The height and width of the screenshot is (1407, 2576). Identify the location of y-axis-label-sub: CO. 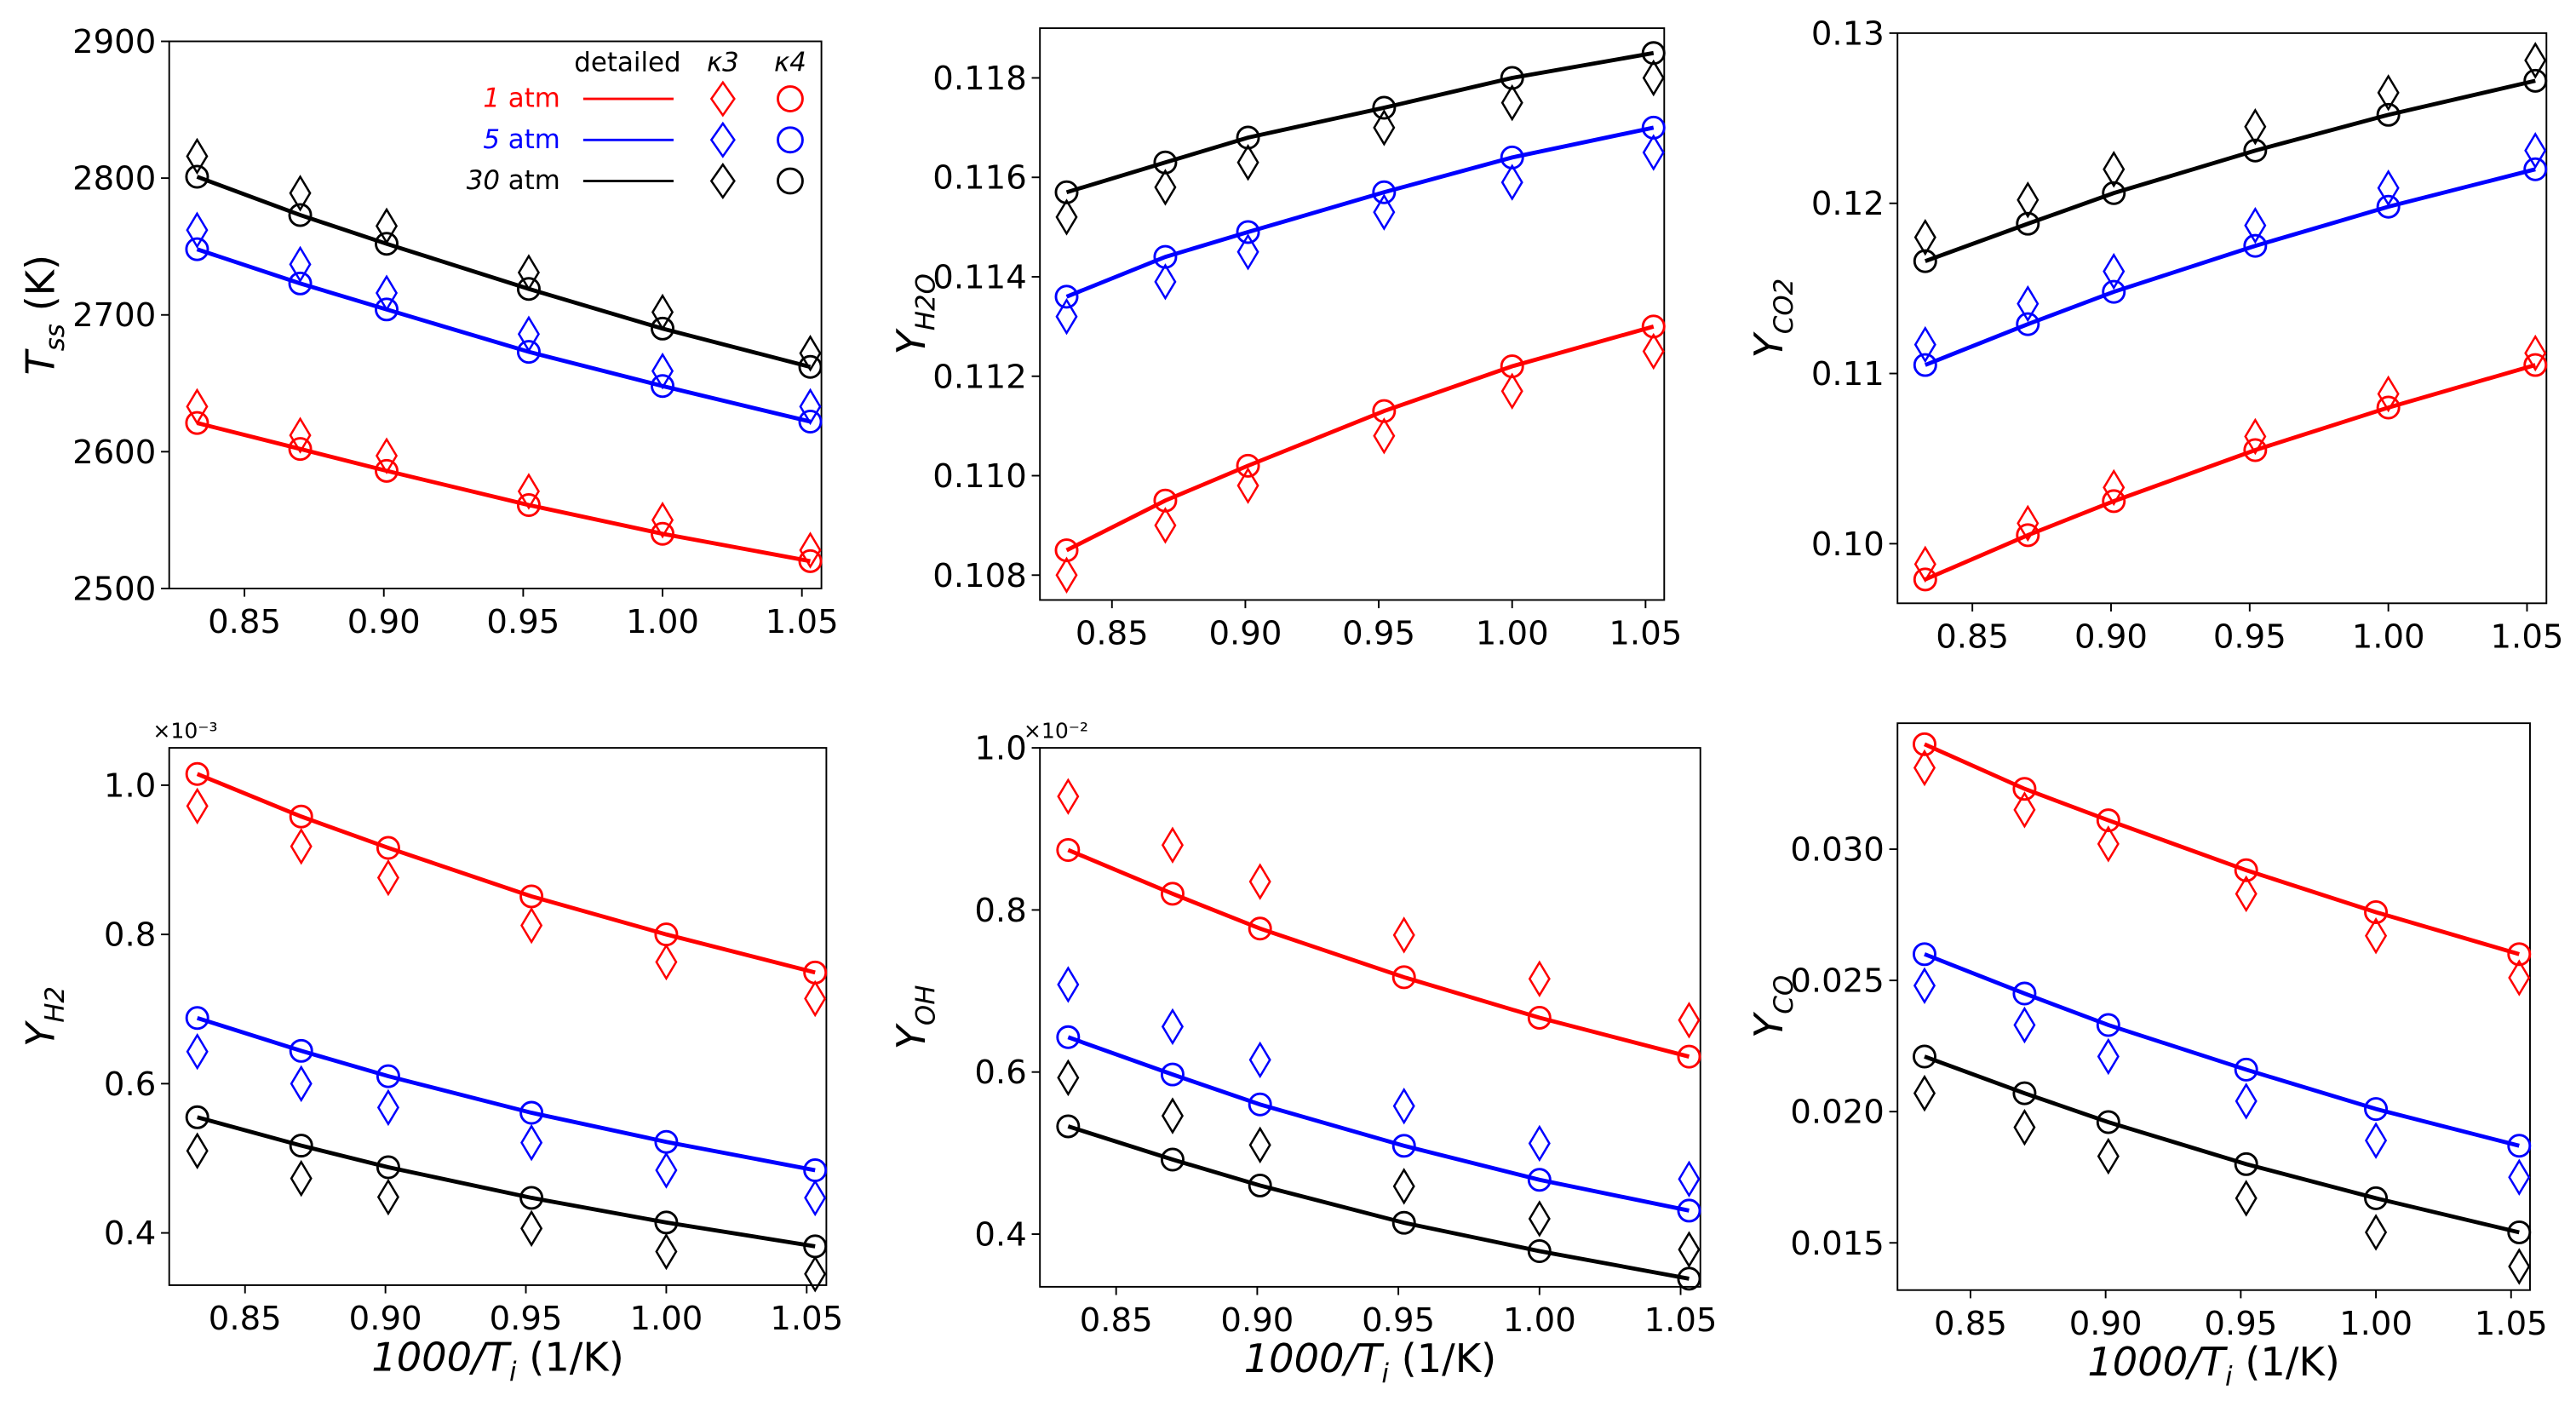
(1784, 994).